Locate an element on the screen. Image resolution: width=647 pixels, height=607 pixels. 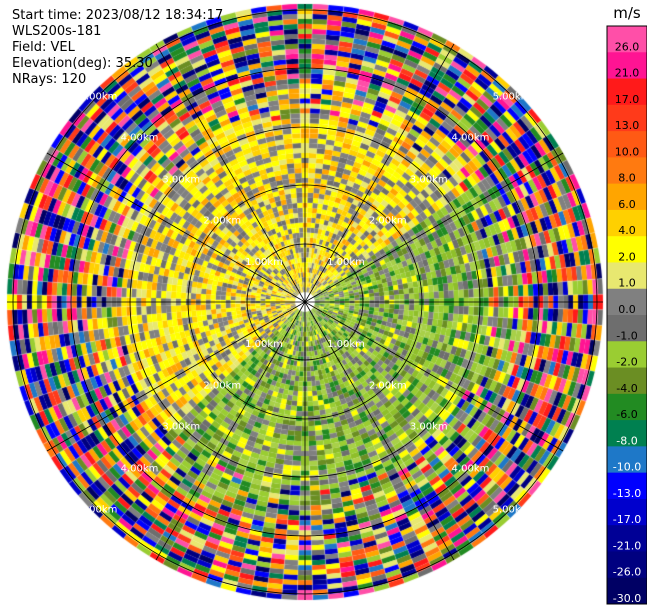
station-label: WLS200s-181 is located at coordinates (57, 31).